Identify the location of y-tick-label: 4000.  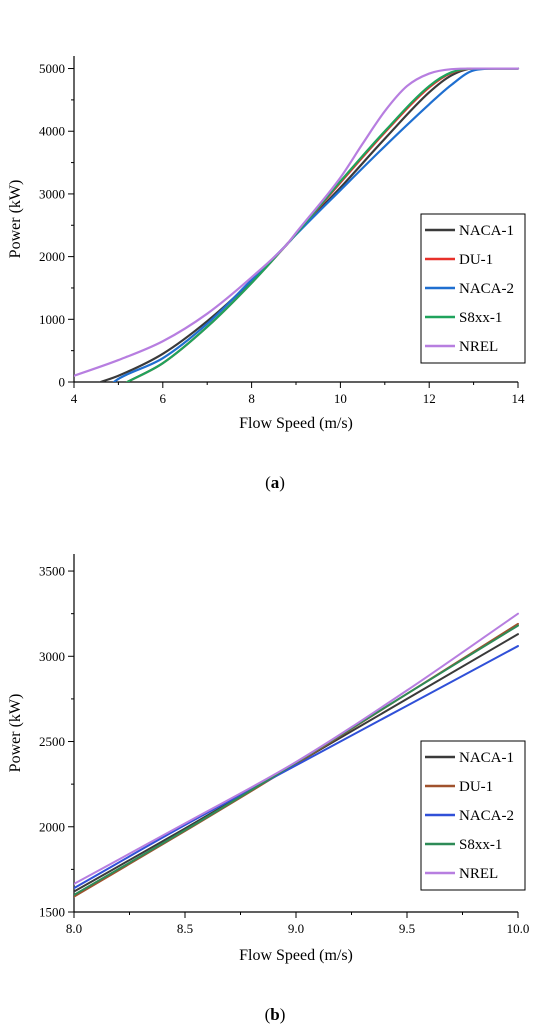
(52, 131).